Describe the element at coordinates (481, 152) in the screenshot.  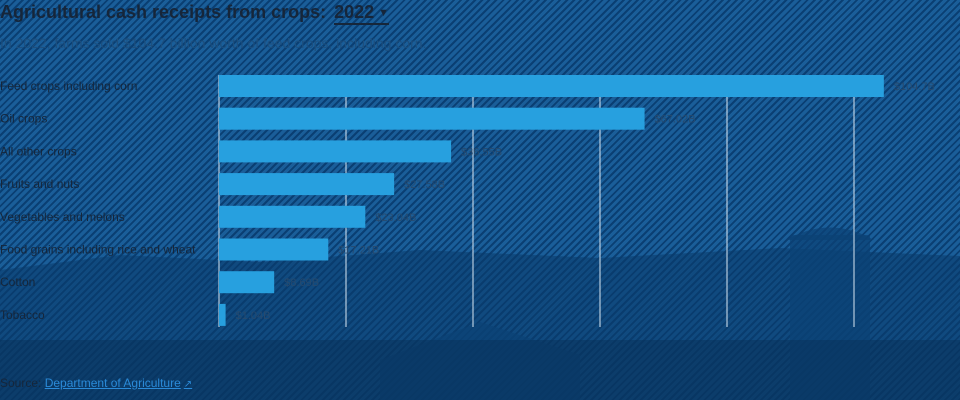
I see `data-label: $36.55B` at that location.